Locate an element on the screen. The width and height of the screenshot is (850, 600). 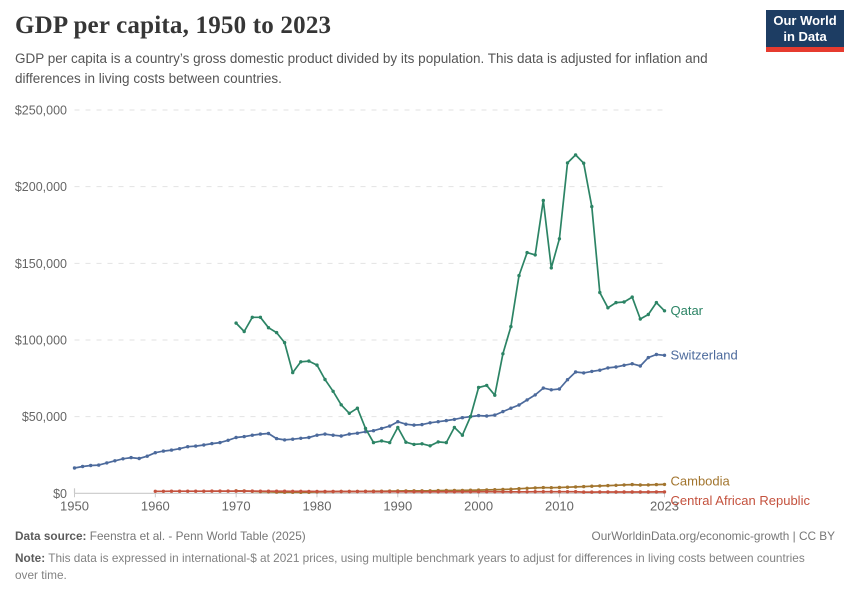
owid-logo: Our World in Data is located at coordinates (805, 31).